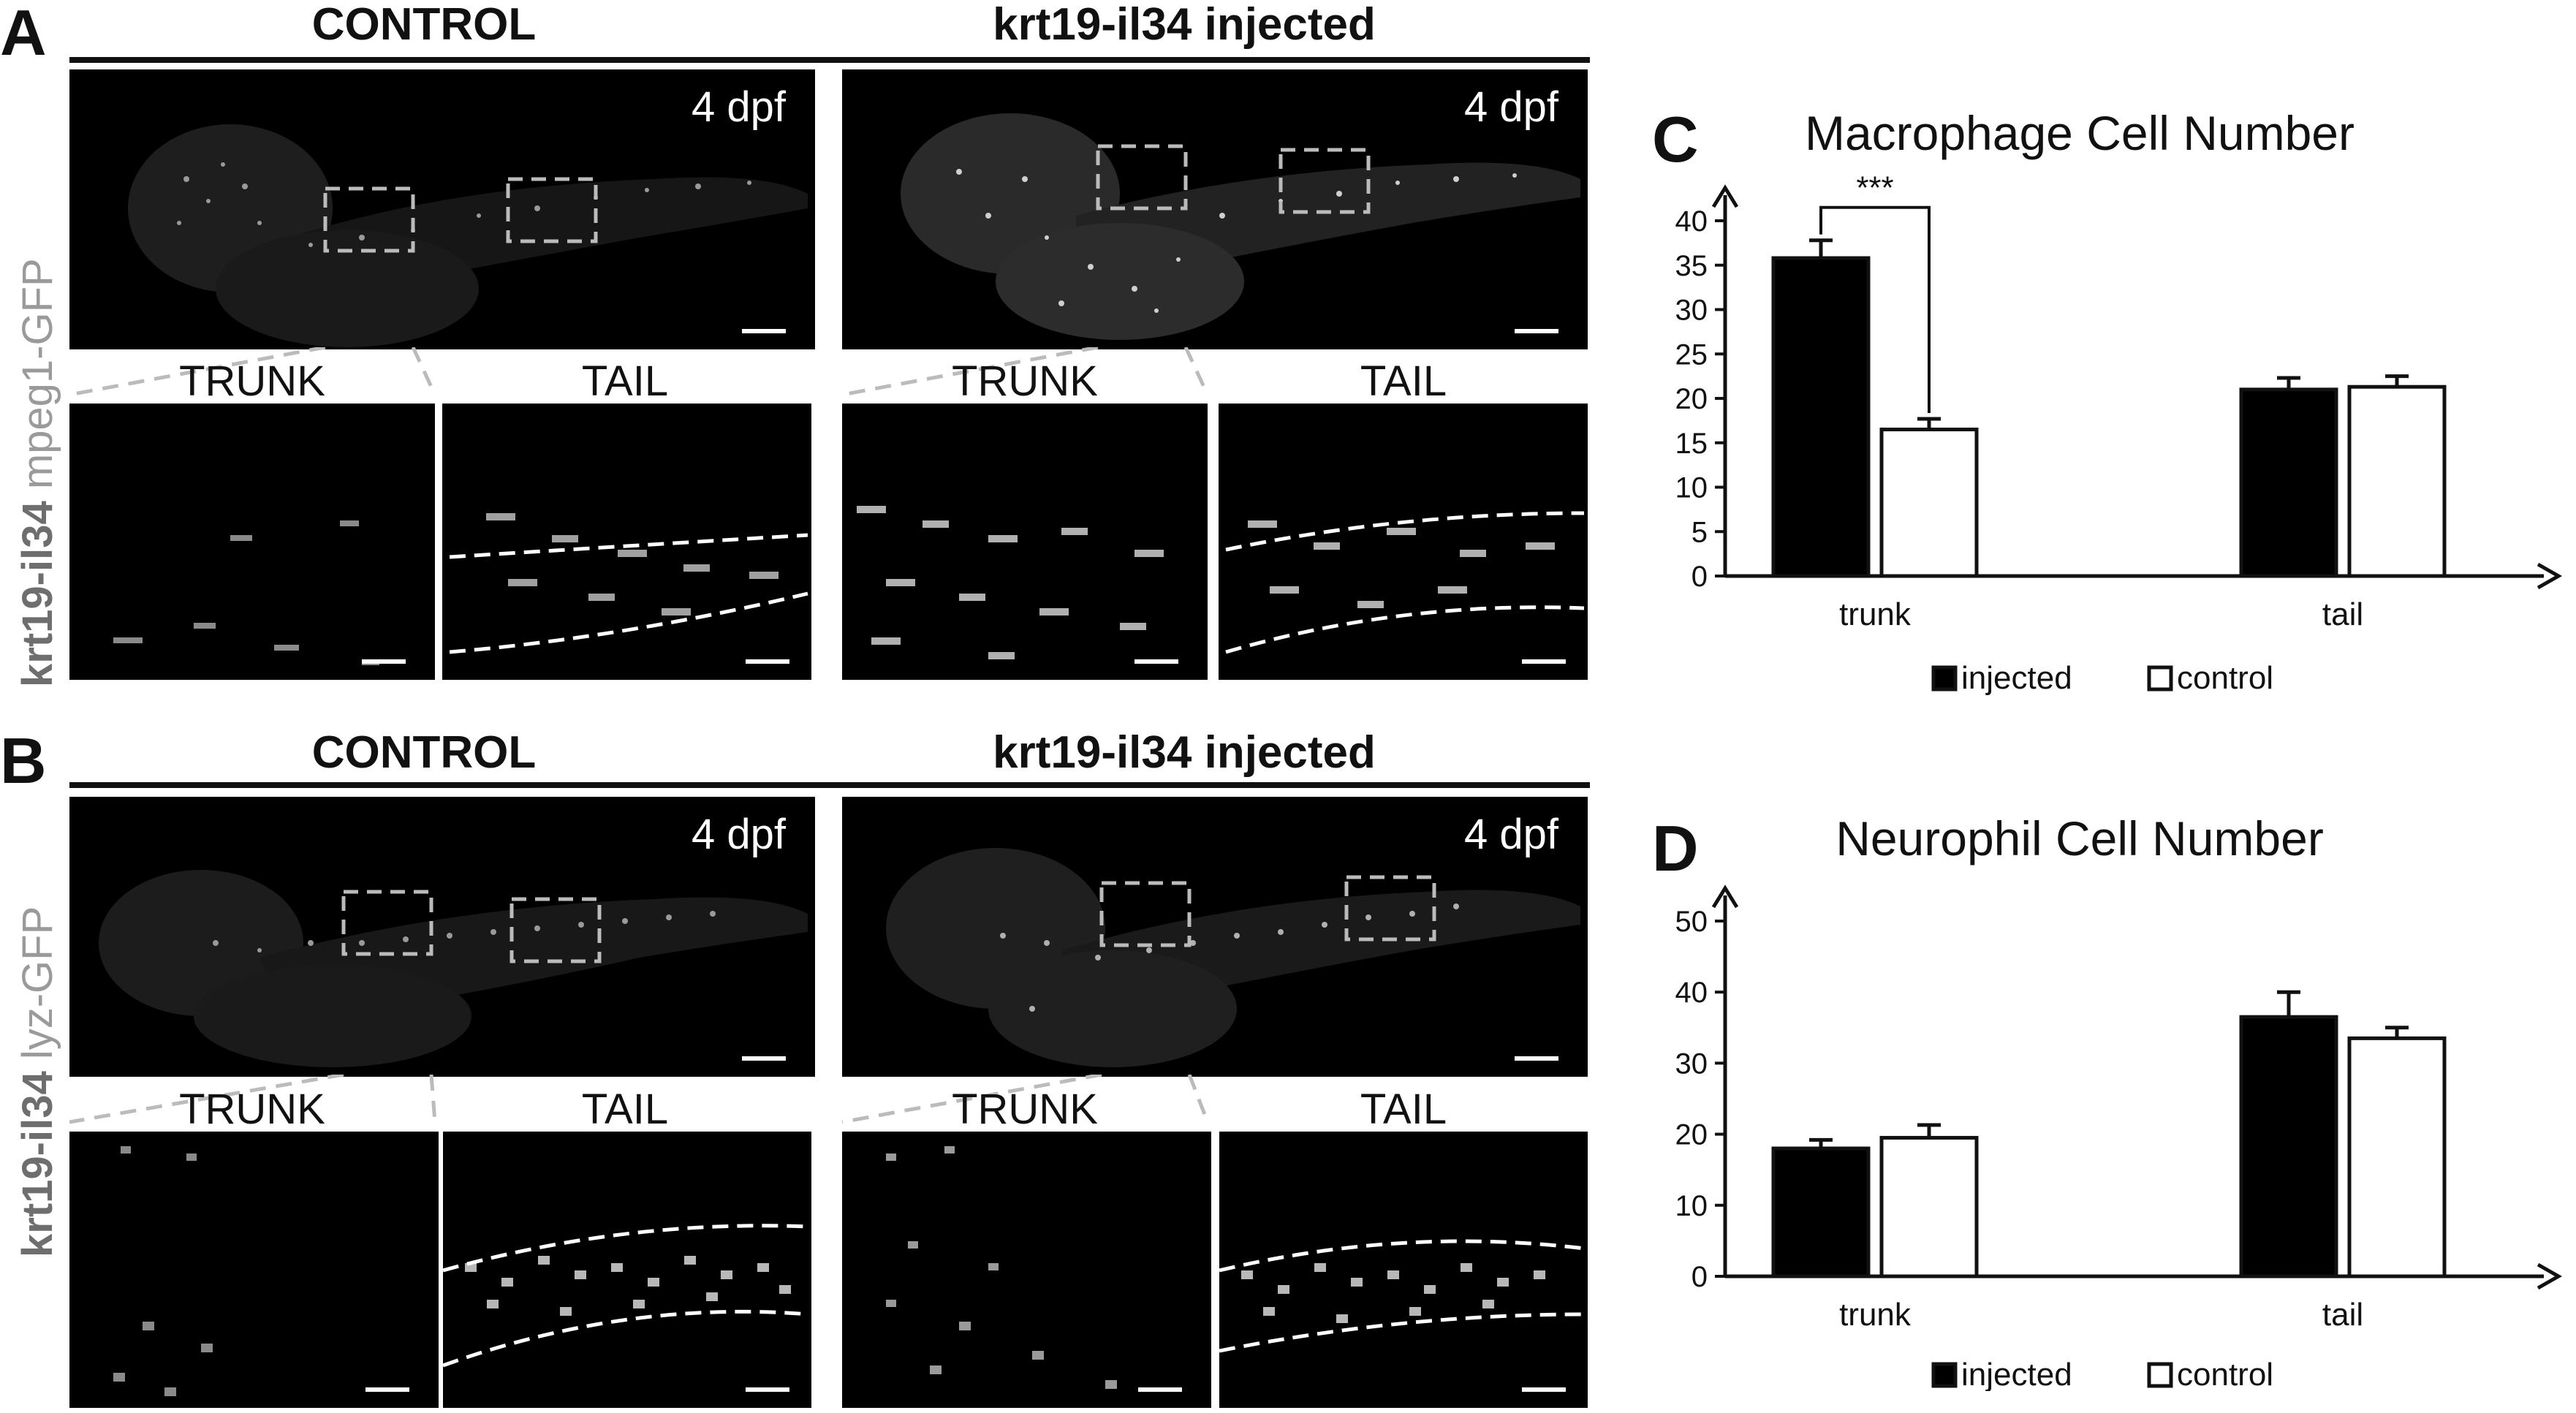 The height and width of the screenshot is (1413, 2576). Describe the element at coordinates (23, 761) in the screenshot. I see `panel-letter-b: B` at that location.